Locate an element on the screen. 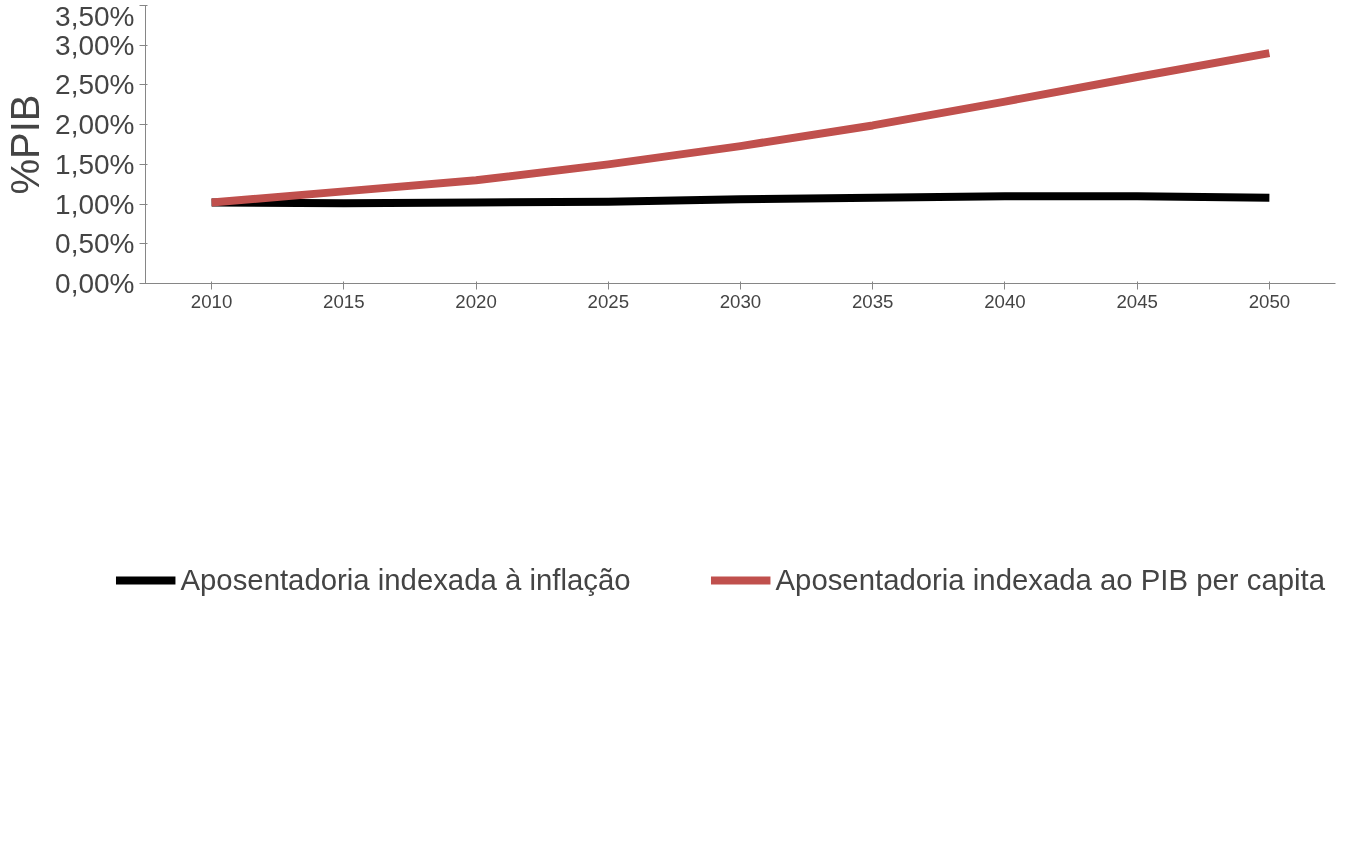 Image resolution: width=1367 pixels, height=849 pixels. x-tick-label: 2010 is located at coordinates (211, 301).